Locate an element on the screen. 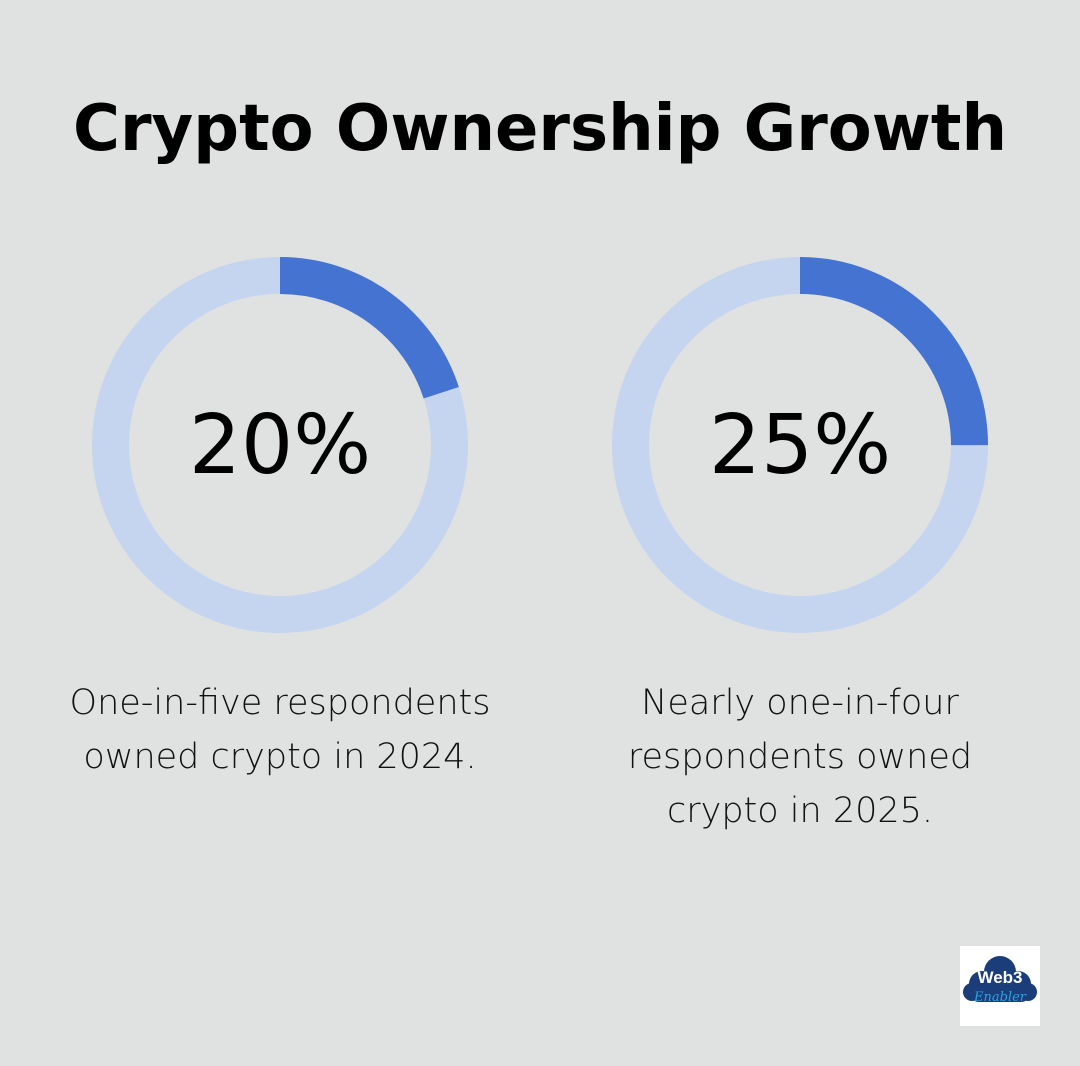  caption-line: crypto in 2025. is located at coordinates (800, 811).